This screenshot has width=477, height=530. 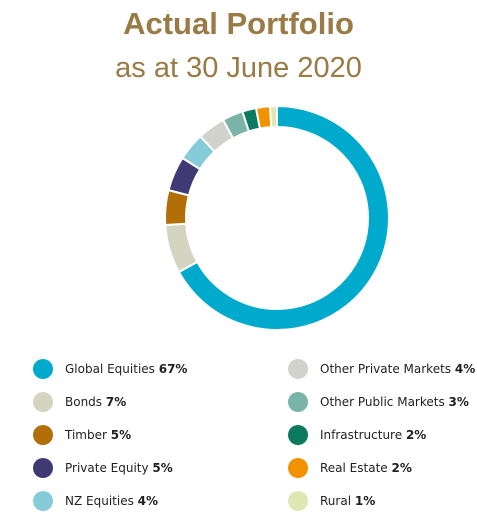 I want to click on legend-item-global-equities: Global Equities 67%, so click(x=110, y=369).